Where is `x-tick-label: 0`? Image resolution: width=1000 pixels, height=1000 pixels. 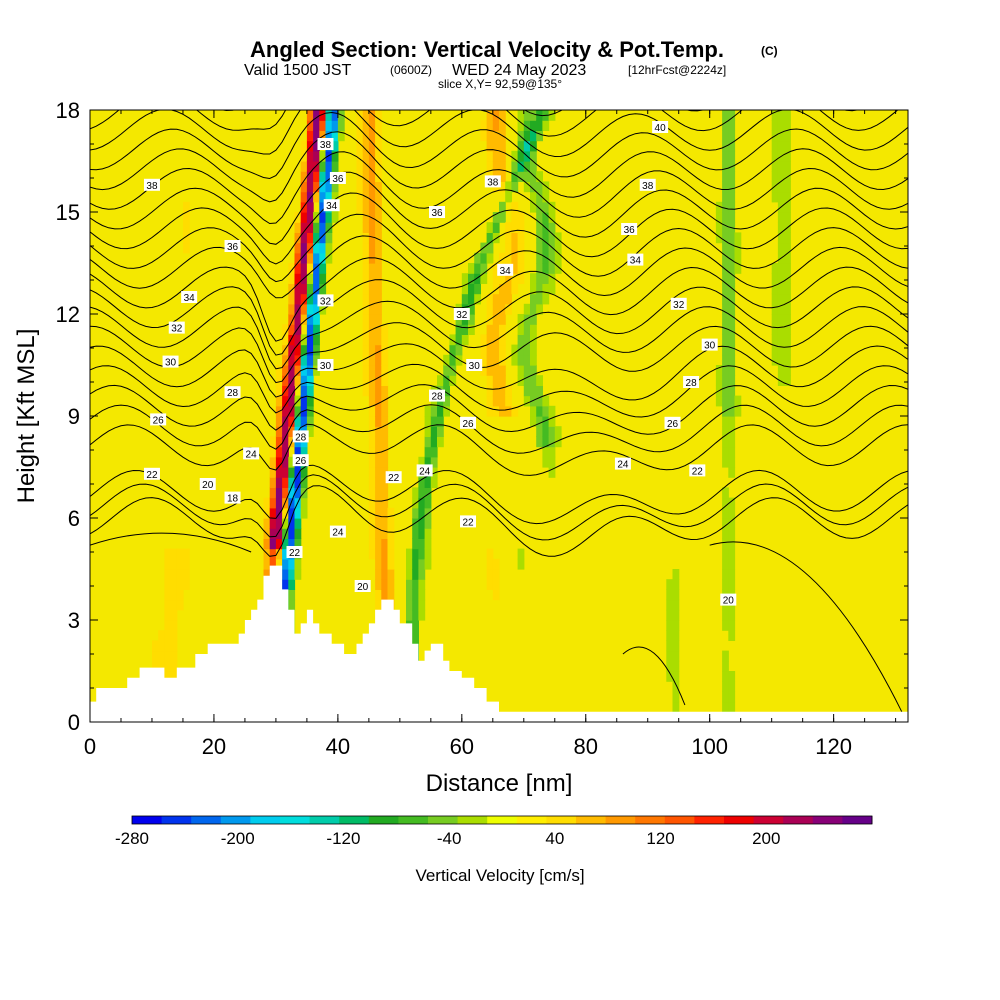 x-tick-label: 0 is located at coordinates (90, 746).